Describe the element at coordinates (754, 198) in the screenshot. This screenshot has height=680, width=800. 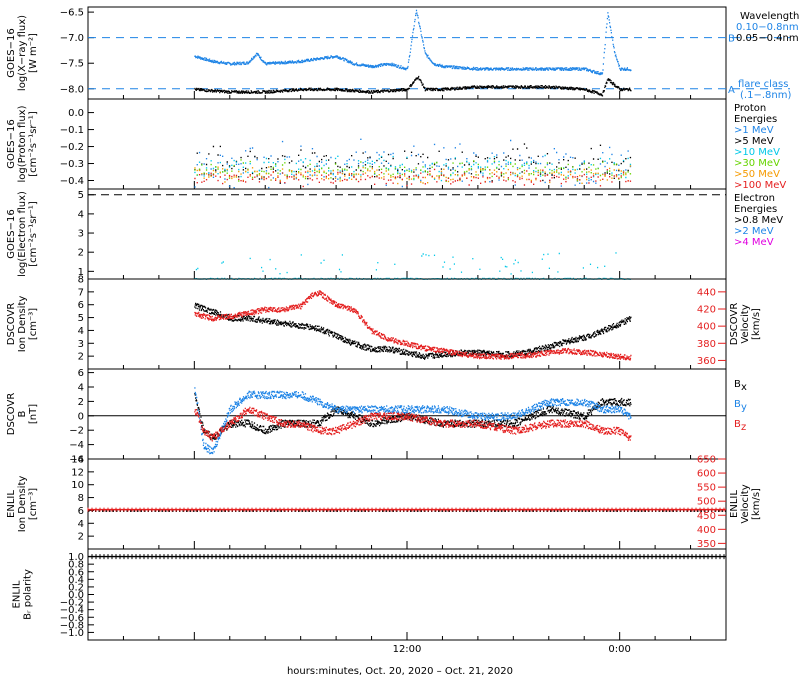
I see `legend-title: Electron` at that location.